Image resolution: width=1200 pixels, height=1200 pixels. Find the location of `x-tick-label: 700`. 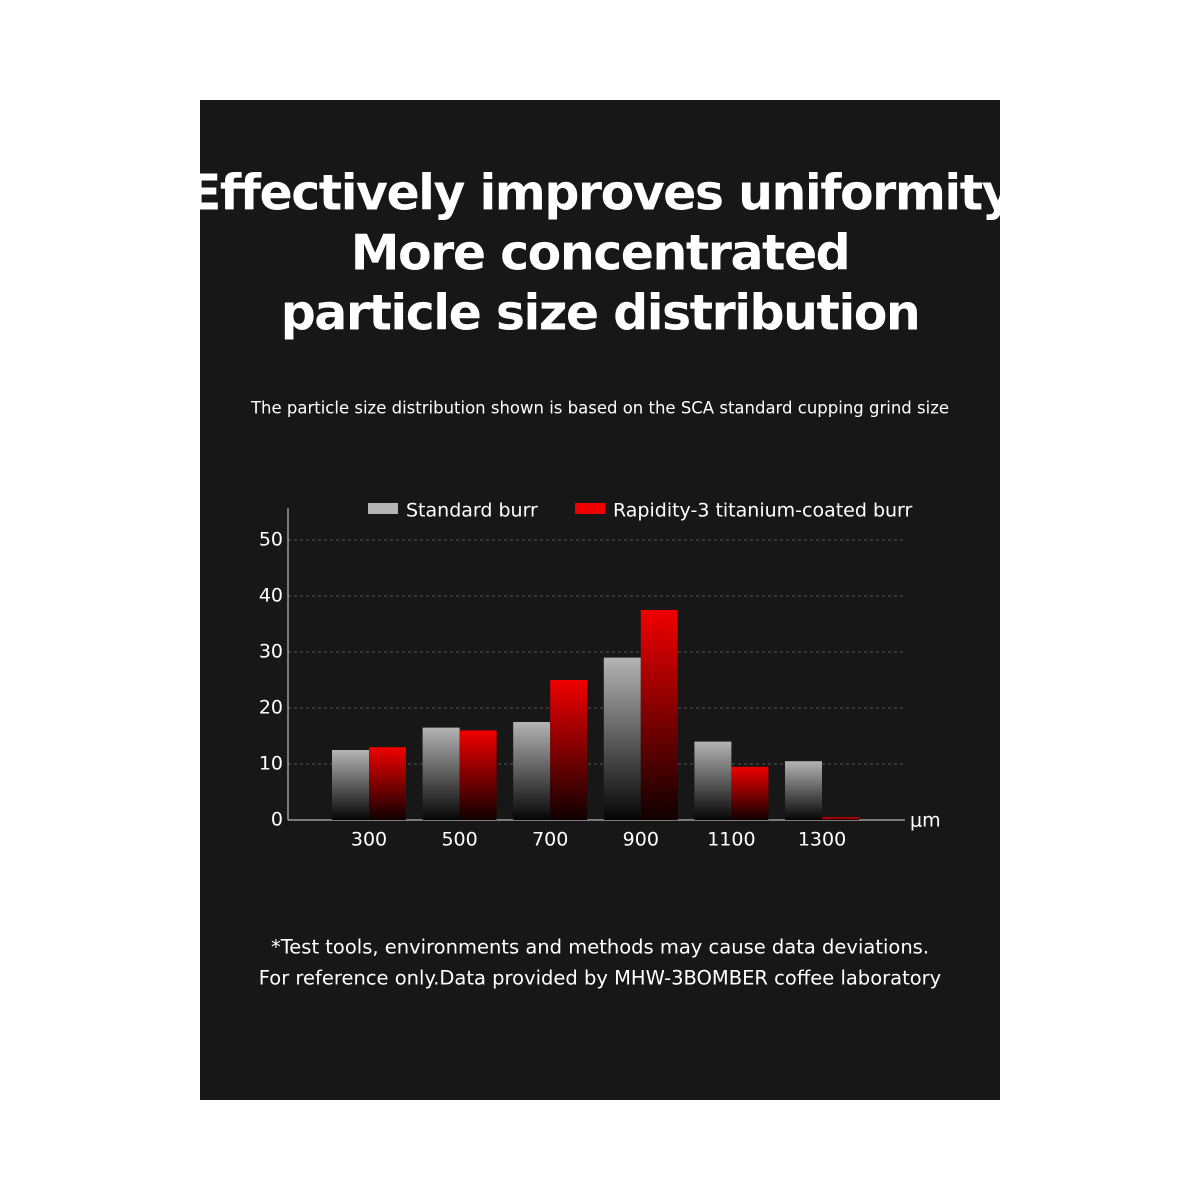

x-tick-label: 700 is located at coordinates (550, 840).